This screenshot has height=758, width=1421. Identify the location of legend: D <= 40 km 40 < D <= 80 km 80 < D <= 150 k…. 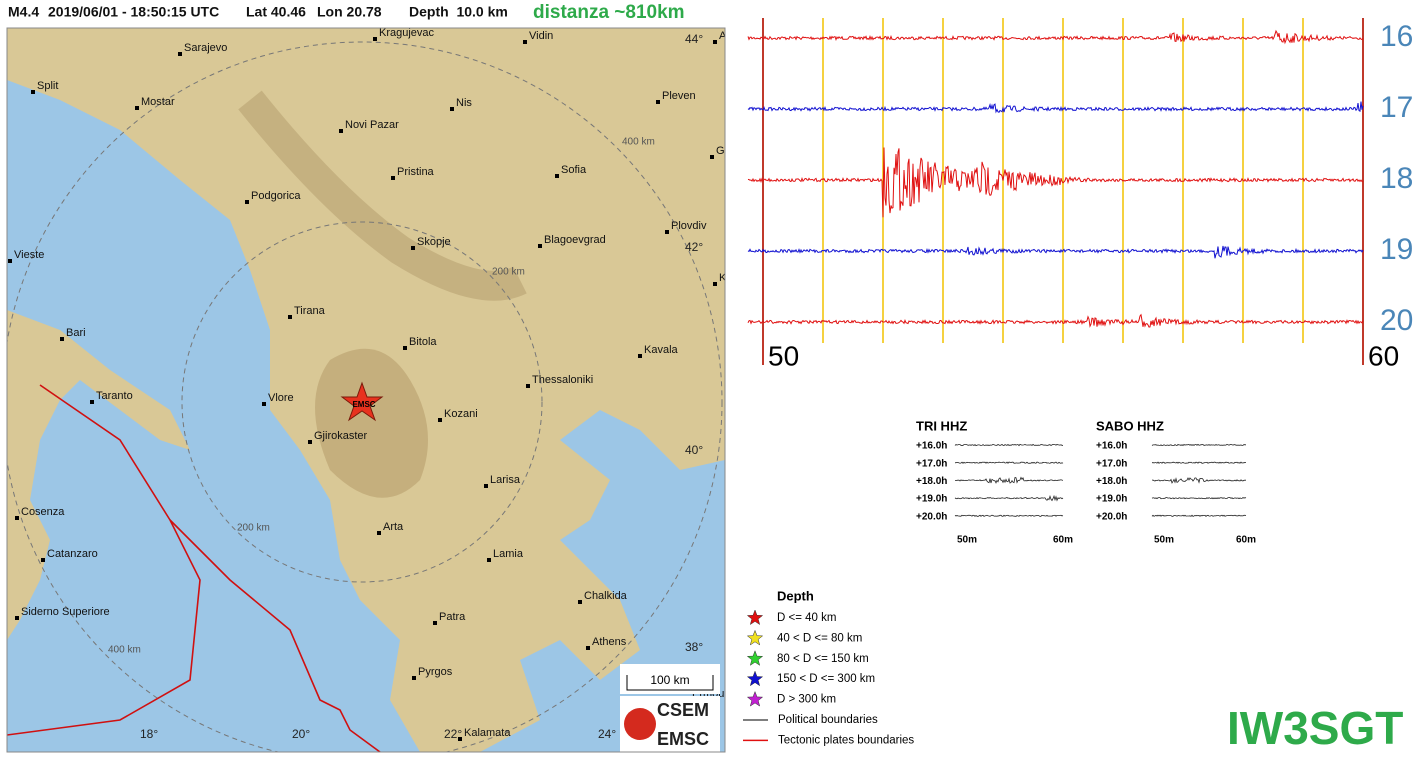
(828, 677).